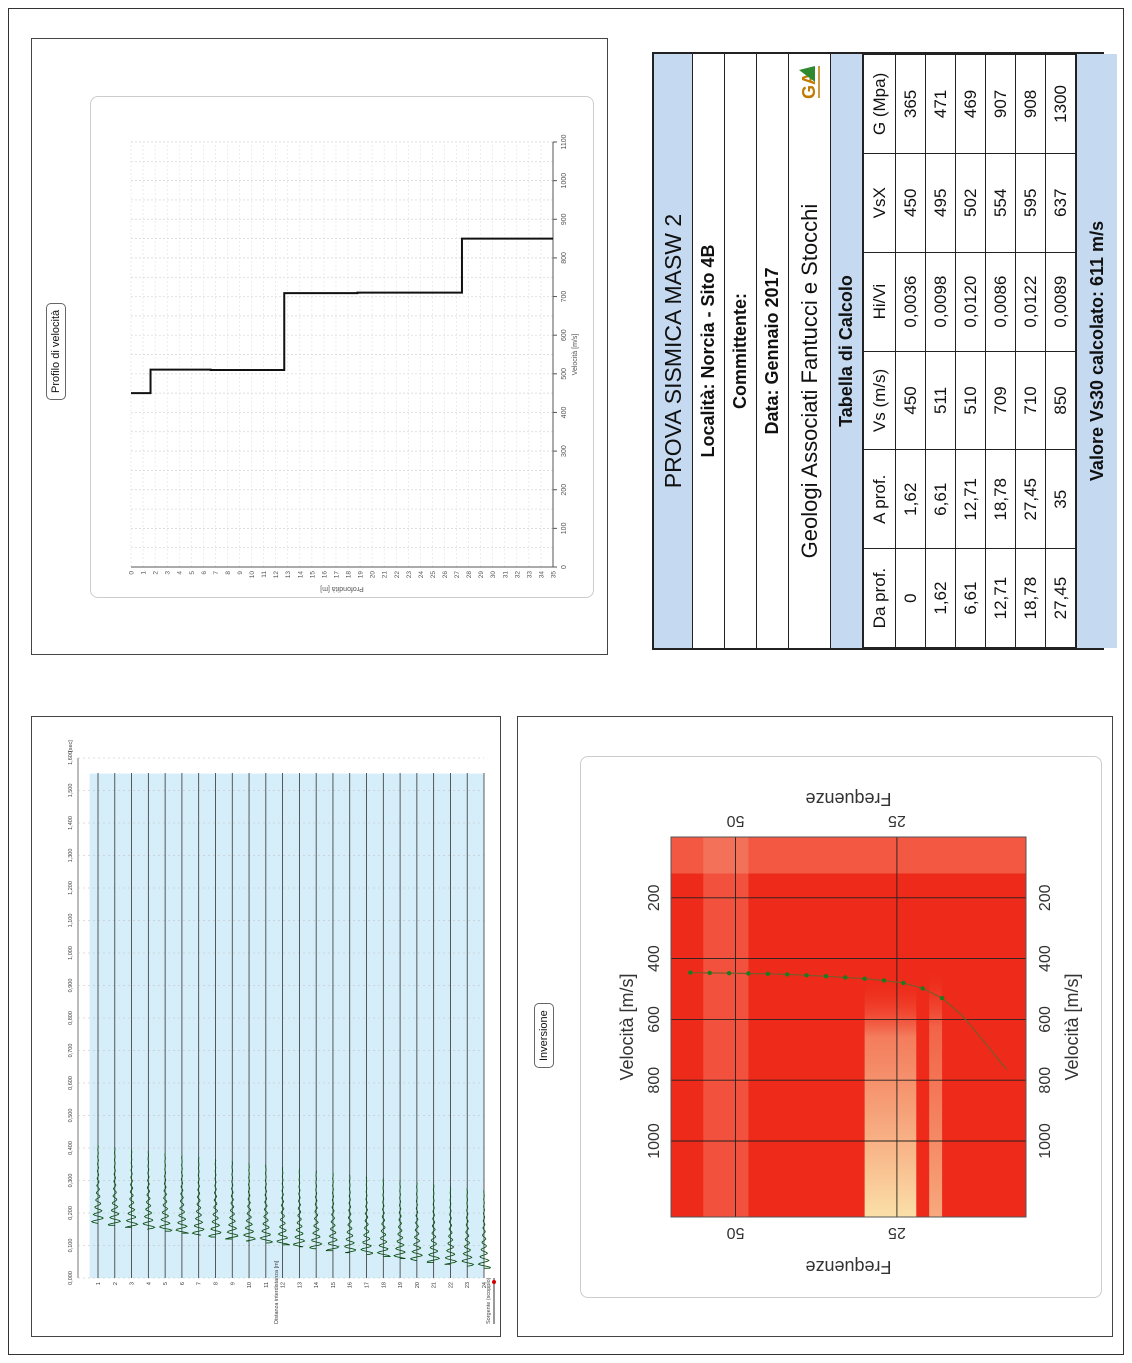 The image size is (1132, 1363). What do you see at coordinates (810, 351) in the screenshot?
I see `company-row: Geologi Associati Fantucci e Stocchi GA` at bounding box center [810, 351].